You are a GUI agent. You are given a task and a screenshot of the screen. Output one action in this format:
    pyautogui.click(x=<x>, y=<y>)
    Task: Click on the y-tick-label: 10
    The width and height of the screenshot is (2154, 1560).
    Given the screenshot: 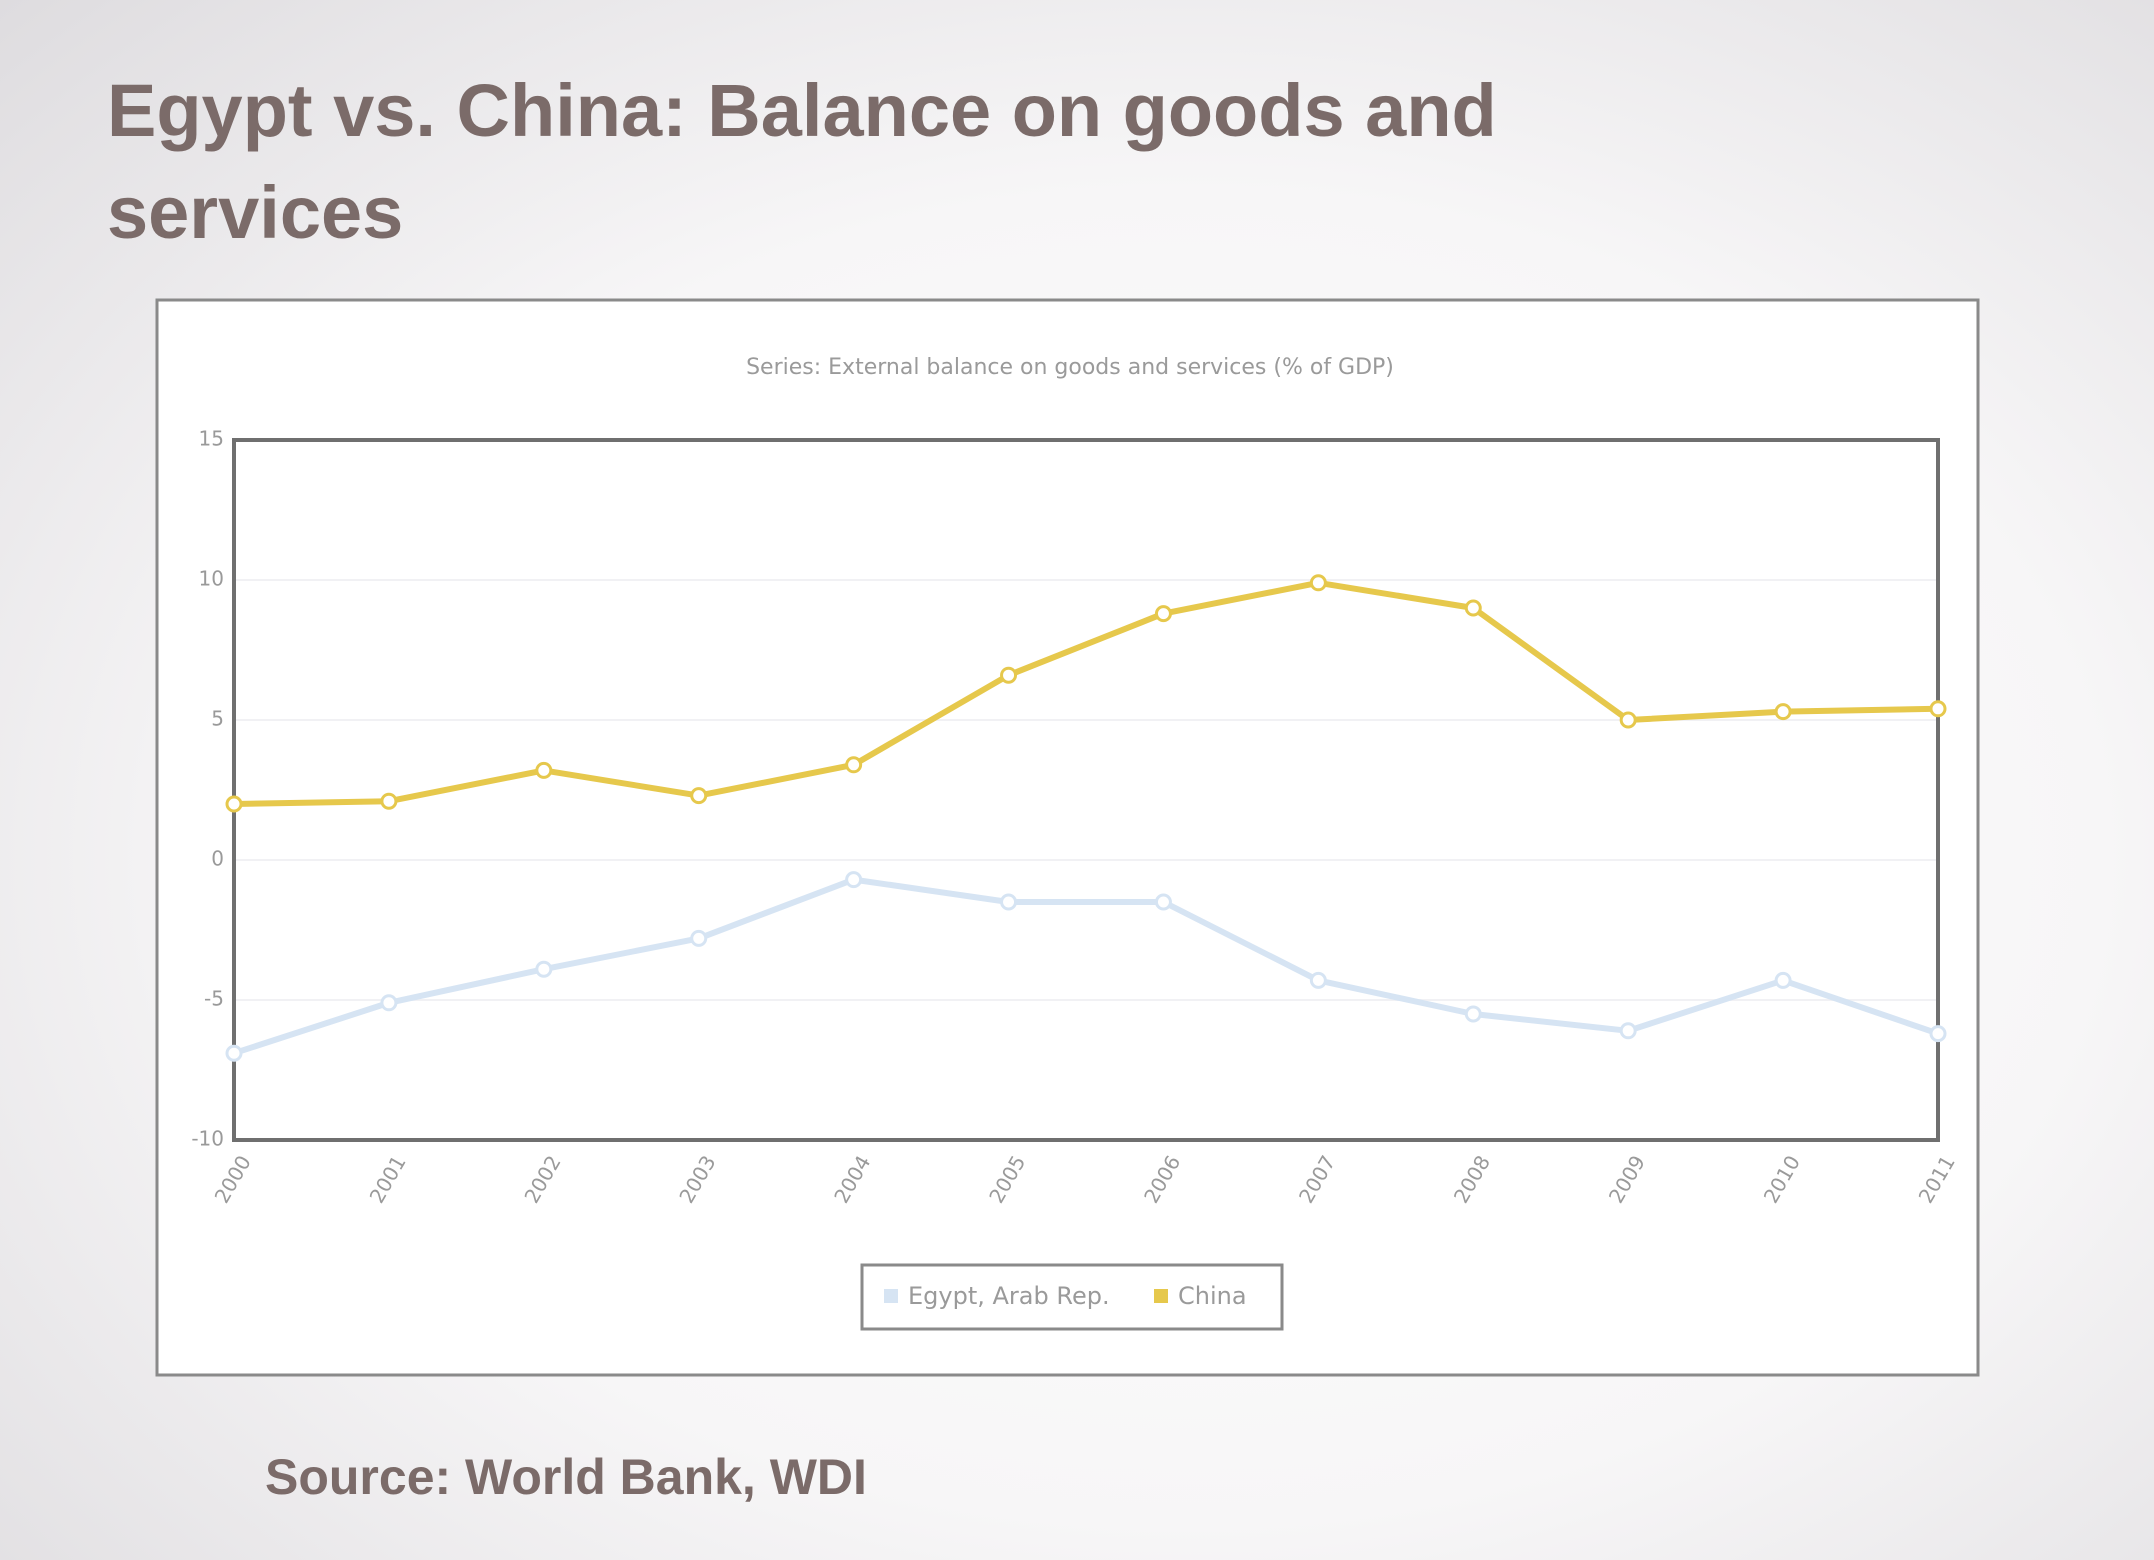 What is the action you would take?
    pyautogui.click(x=211, y=579)
    